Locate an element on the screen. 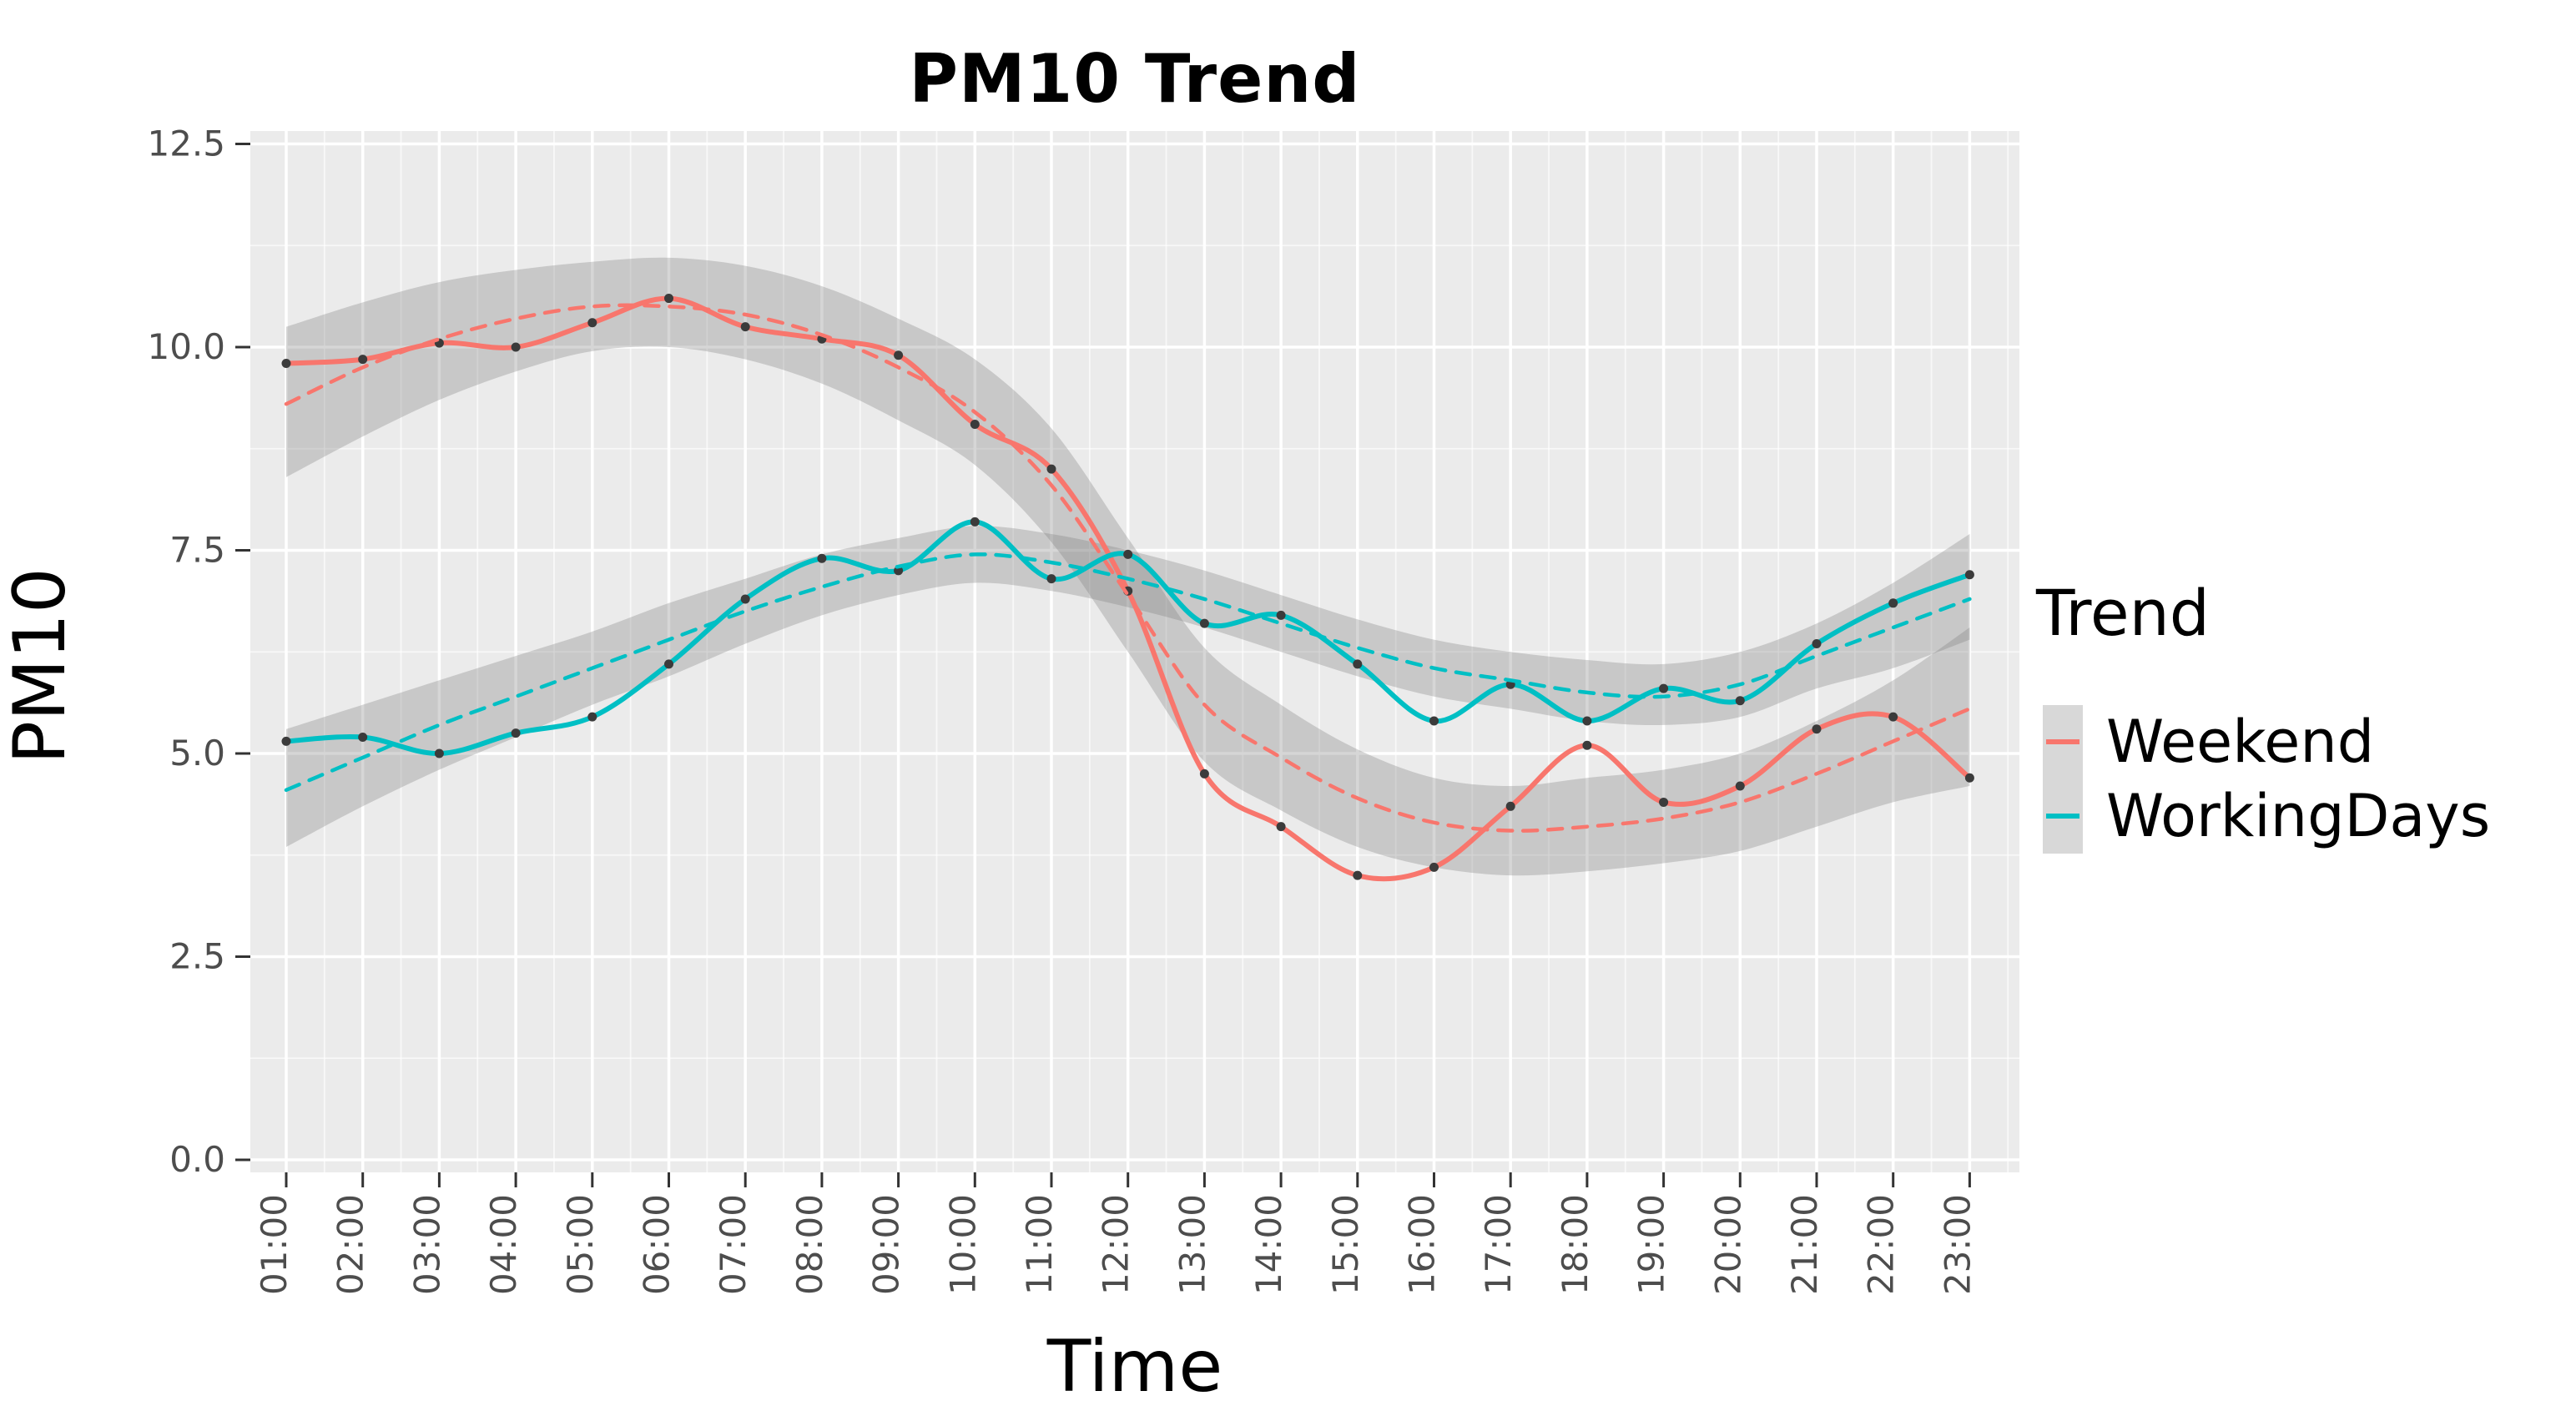  x-tick-label: 07:00 is located at coordinates (733, 1244).